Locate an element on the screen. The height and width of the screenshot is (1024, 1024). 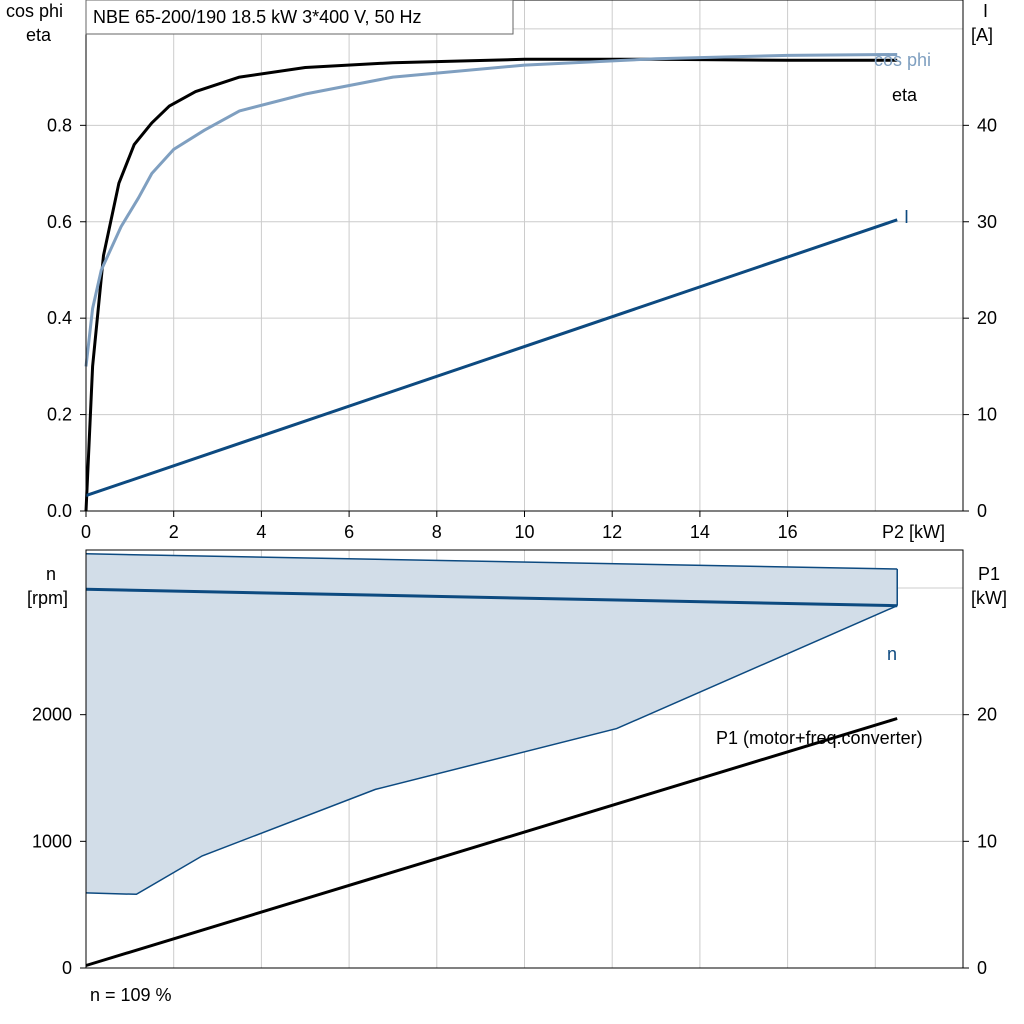
right-tick-label: 30 is located at coordinates (987, 222).